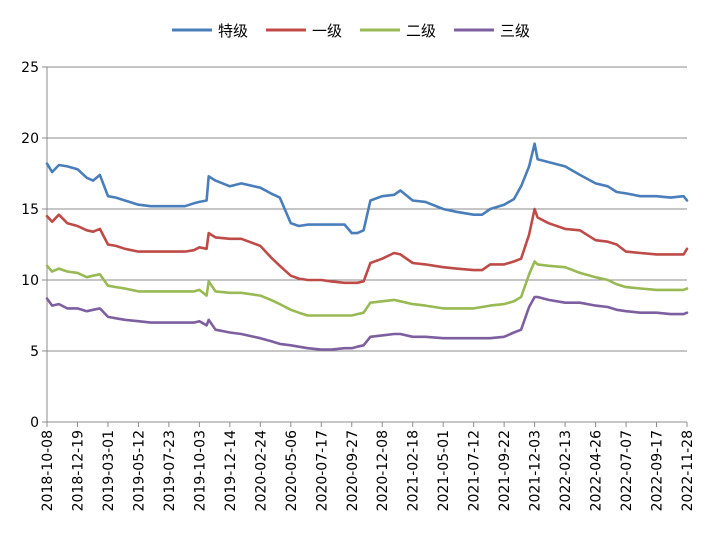 Image resolution: width=711 pixels, height=551 pixels. Describe the element at coordinates (353, 470) in the screenshot. I see `x-tick-label: 2020-09-27` at that location.